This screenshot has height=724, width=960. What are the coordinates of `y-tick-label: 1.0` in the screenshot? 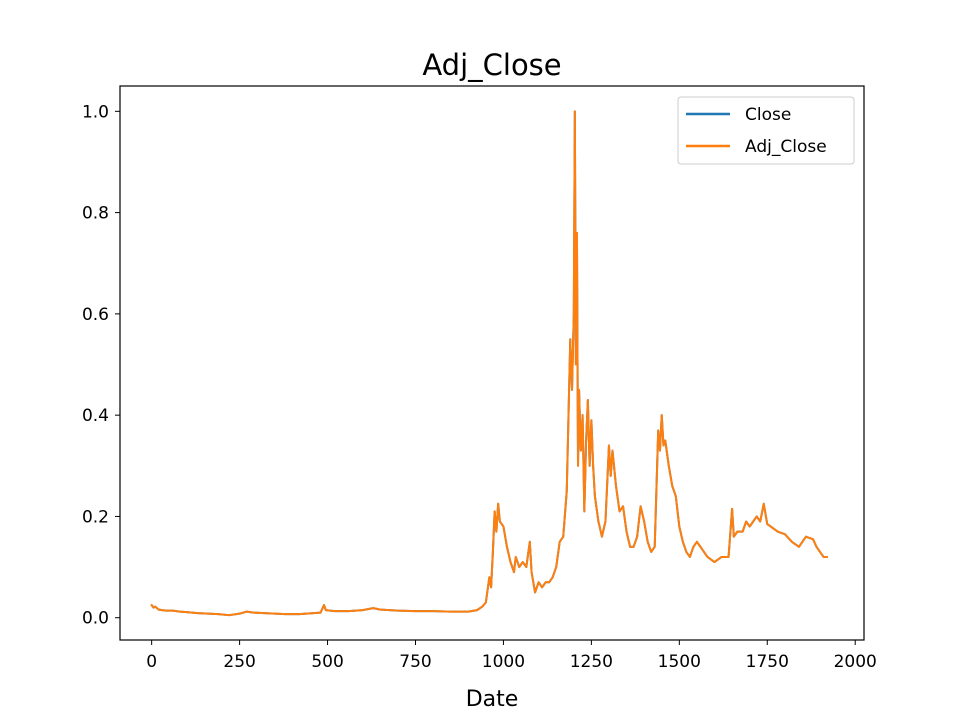 It's located at (95, 112).